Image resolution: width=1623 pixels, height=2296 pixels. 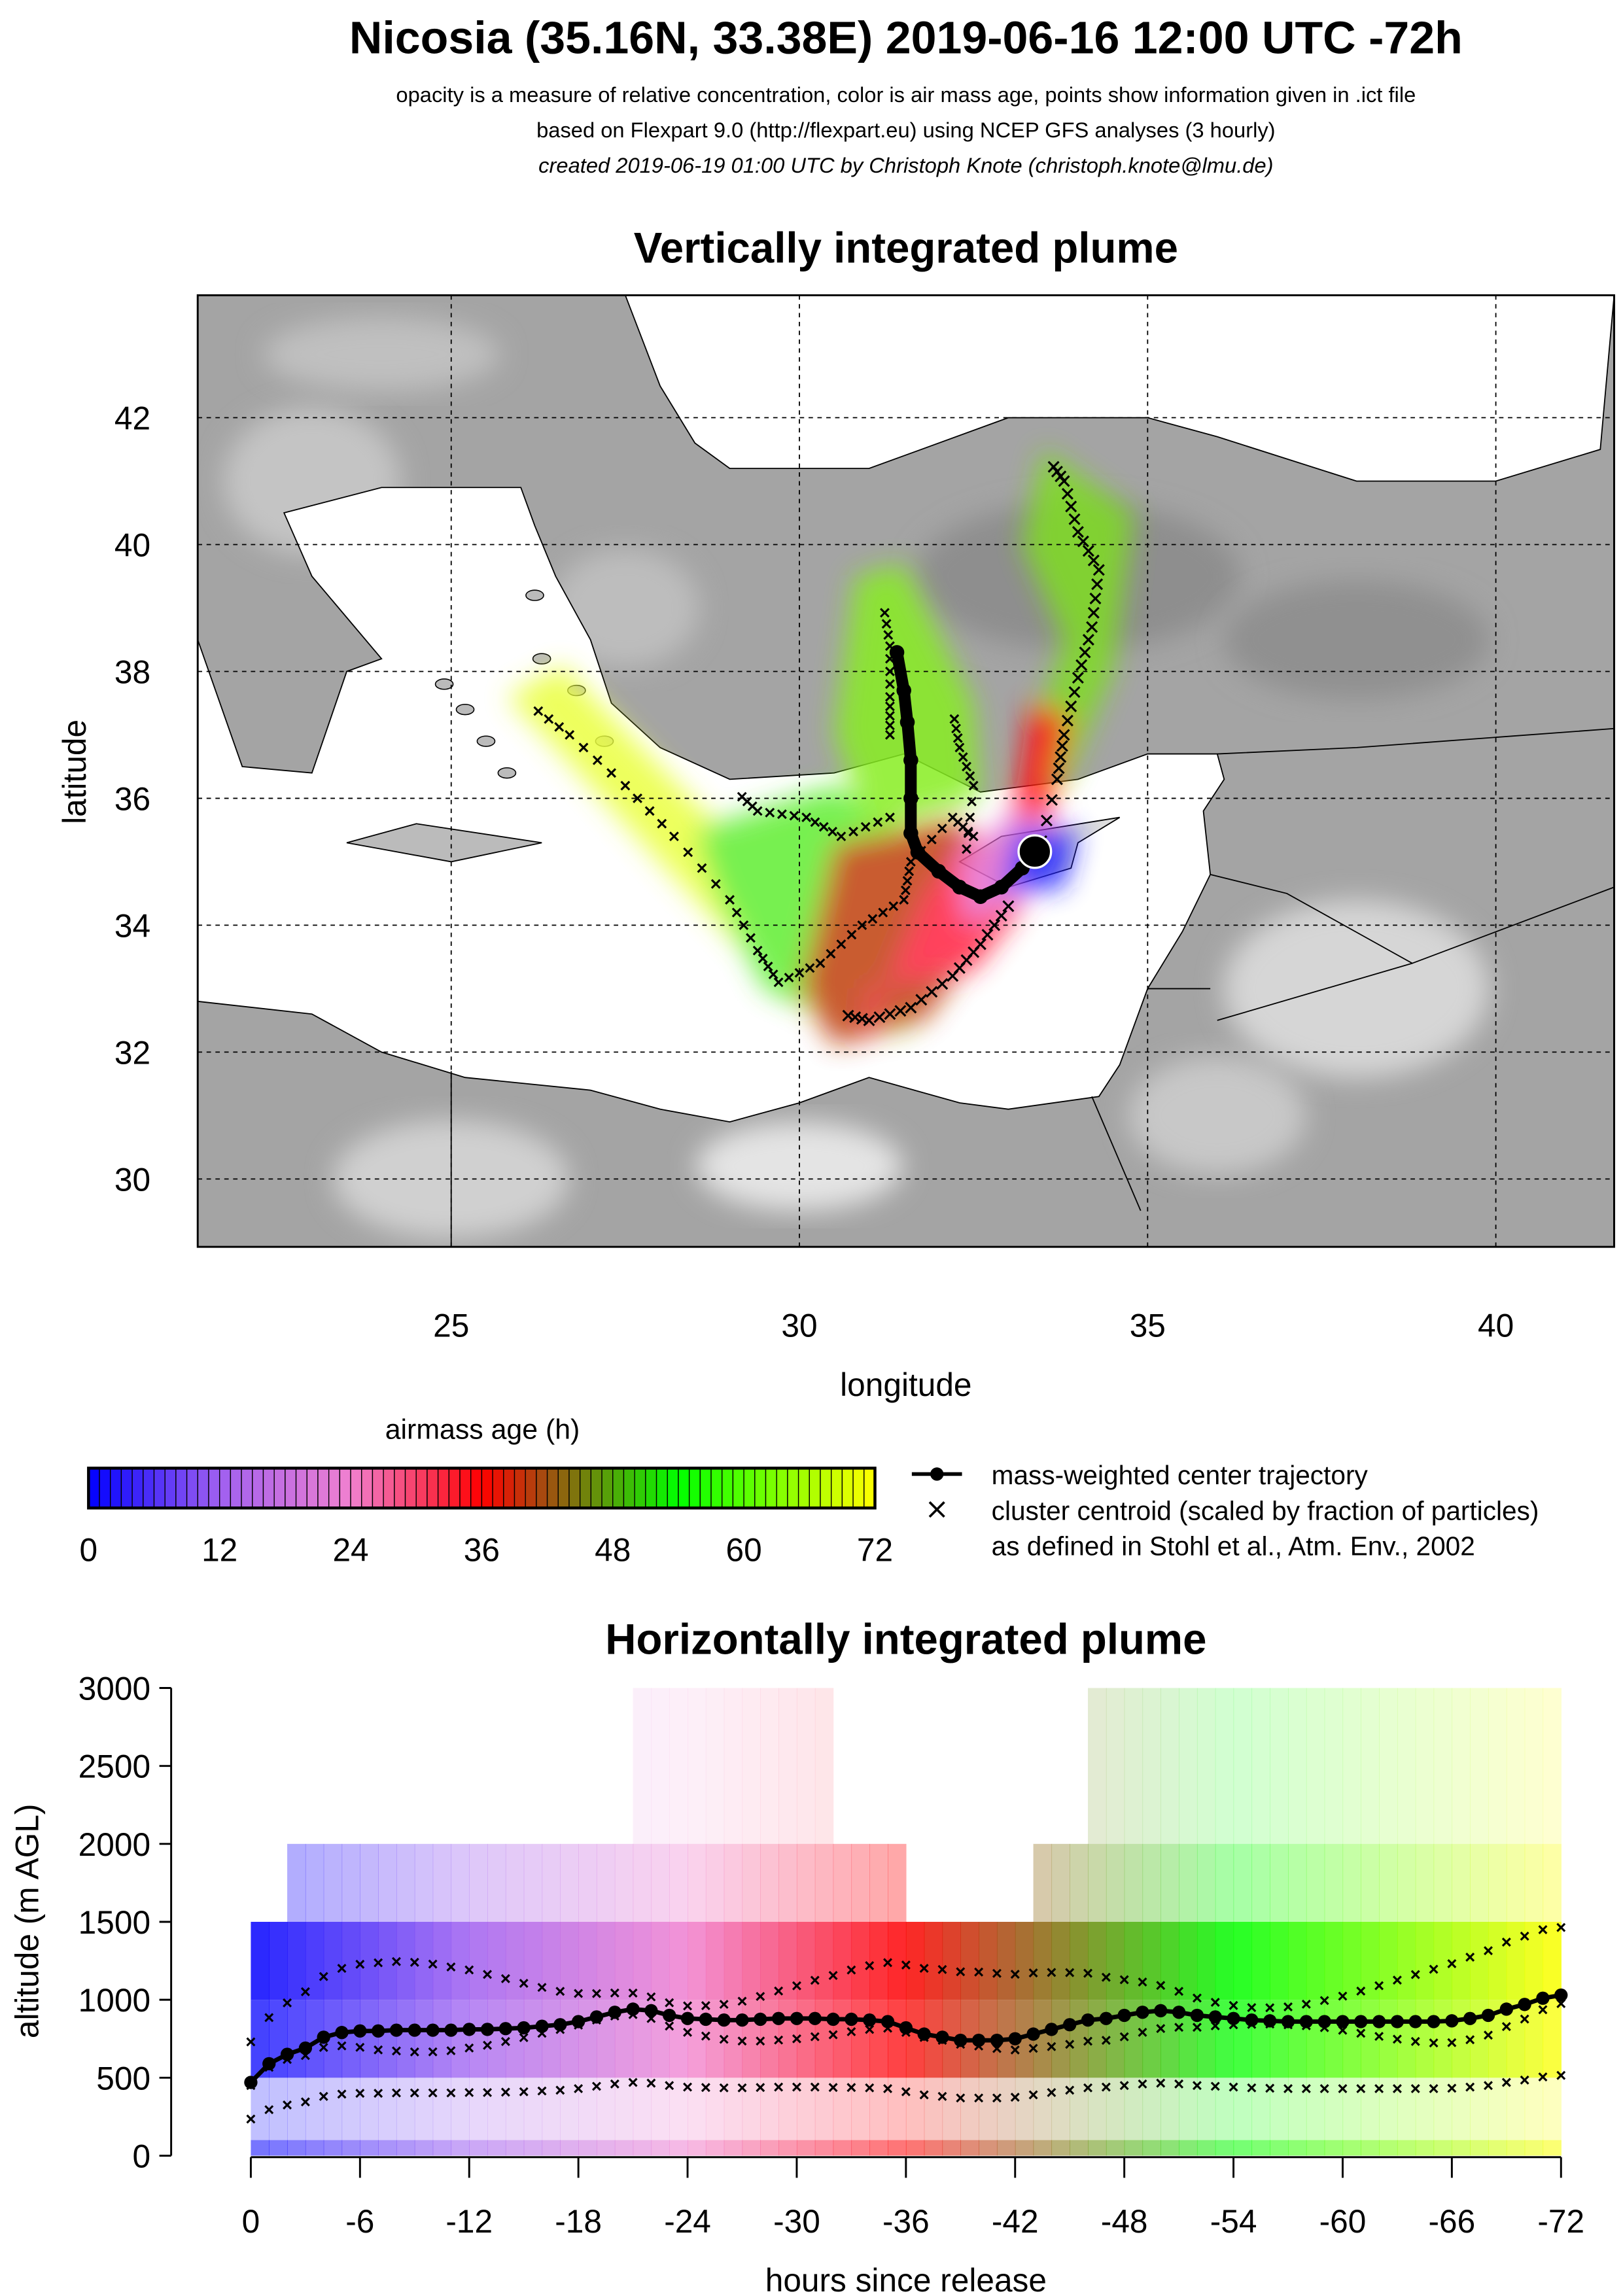 I want to click on colorbar-tick-label: 0, so click(x=89, y=1550).